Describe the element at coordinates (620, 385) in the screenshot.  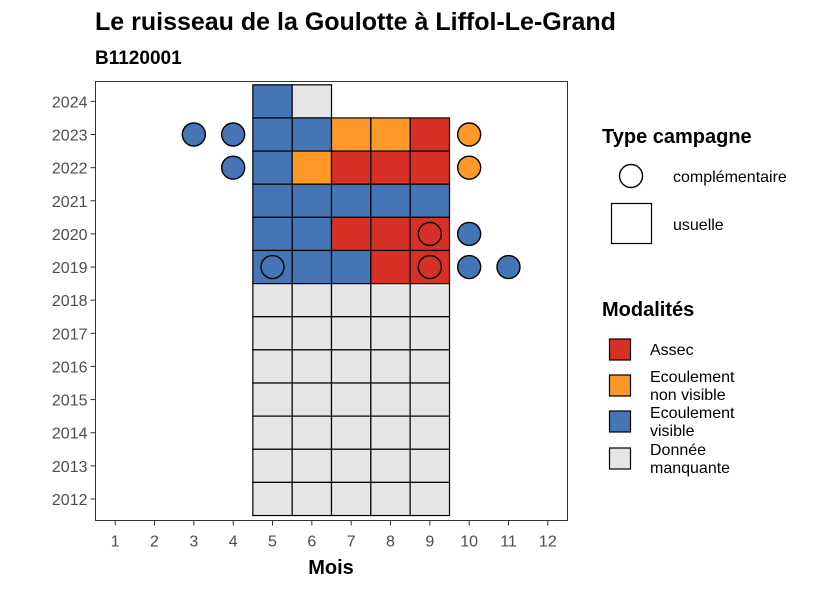
I see `legend-key-ecoulement-non-visible` at that location.